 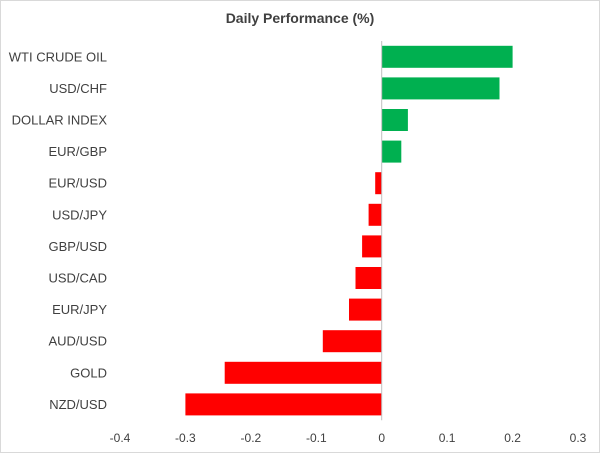 What do you see at coordinates (88, 372) in the screenshot?
I see `category-label: GOLD` at bounding box center [88, 372].